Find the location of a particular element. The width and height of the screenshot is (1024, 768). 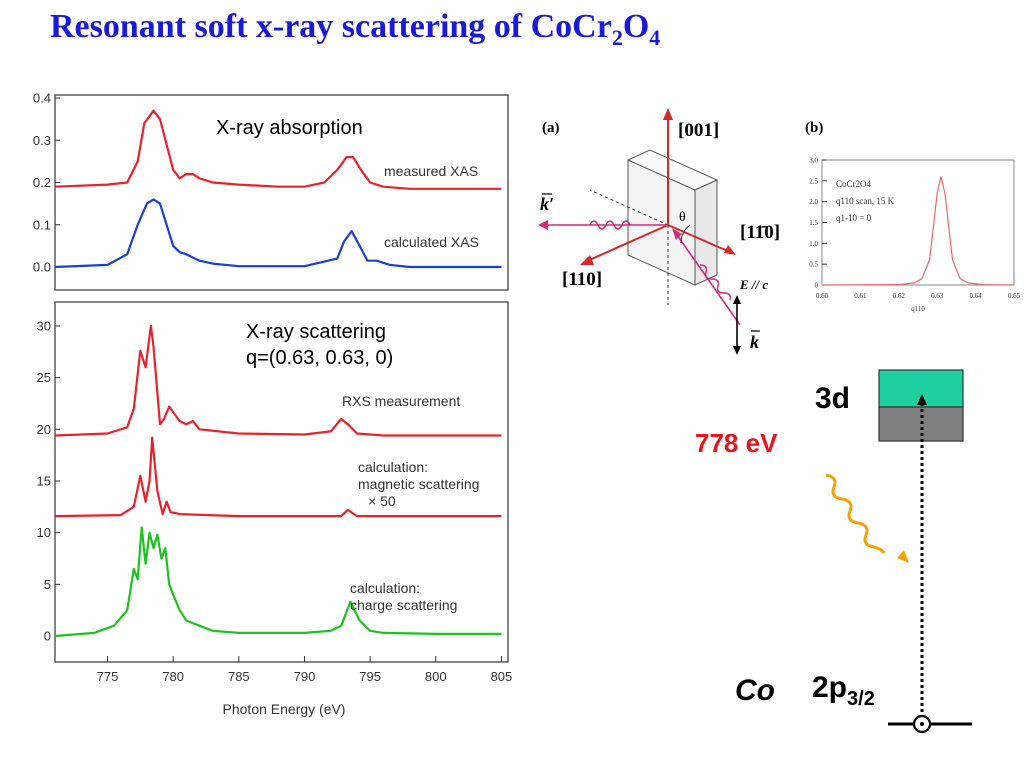

xas-frame is located at coordinates (281, 192).